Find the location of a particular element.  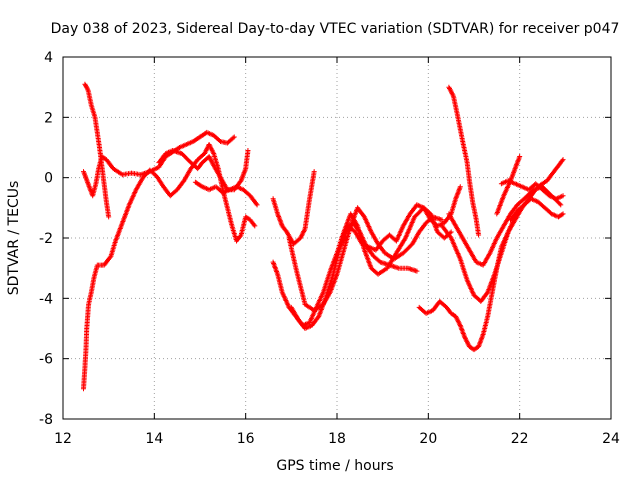

y-tick-label: -4 is located at coordinates (46, 299).